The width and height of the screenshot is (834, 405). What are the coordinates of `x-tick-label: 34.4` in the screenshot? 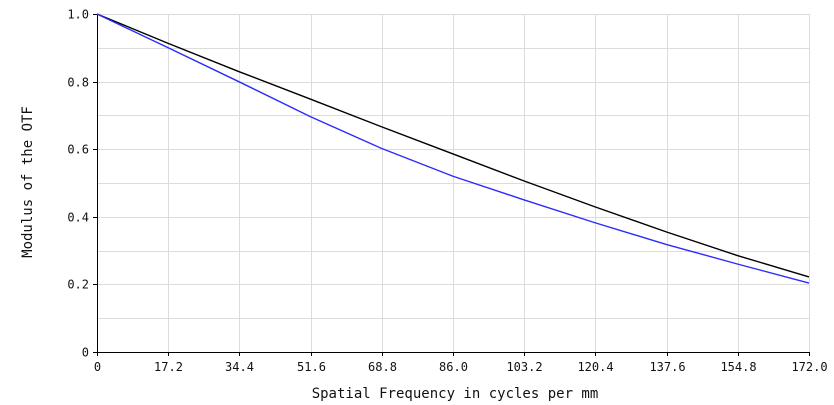 It's located at (239, 367).